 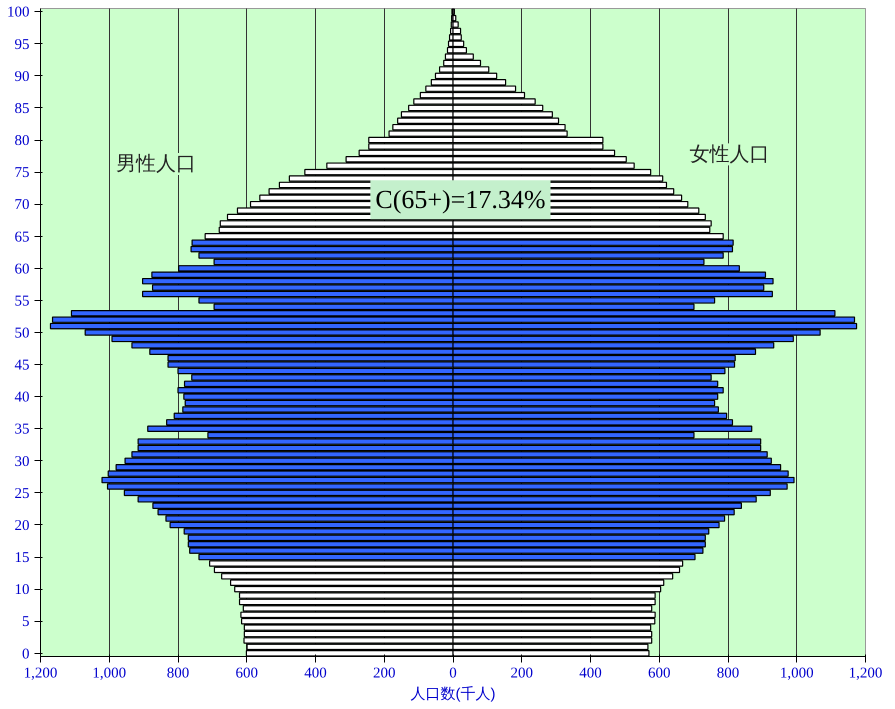 What do you see at coordinates (729, 154) in the screenshot?
I see `series-label: 女性人口` at bounding box center [729, 154].